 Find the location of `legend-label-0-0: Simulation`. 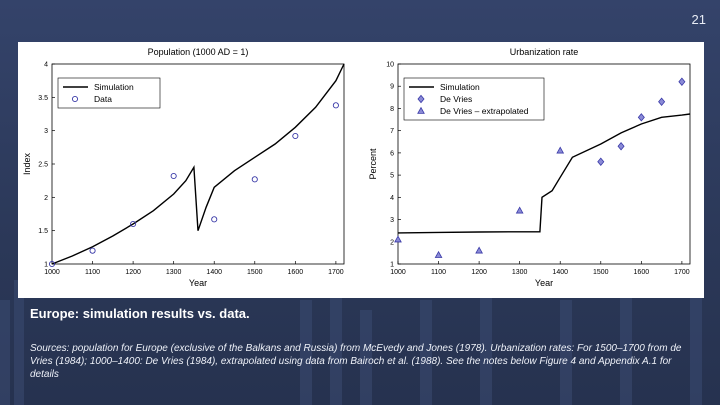

legend-label-0-0: Simulation is located at coordinates (114, 87).